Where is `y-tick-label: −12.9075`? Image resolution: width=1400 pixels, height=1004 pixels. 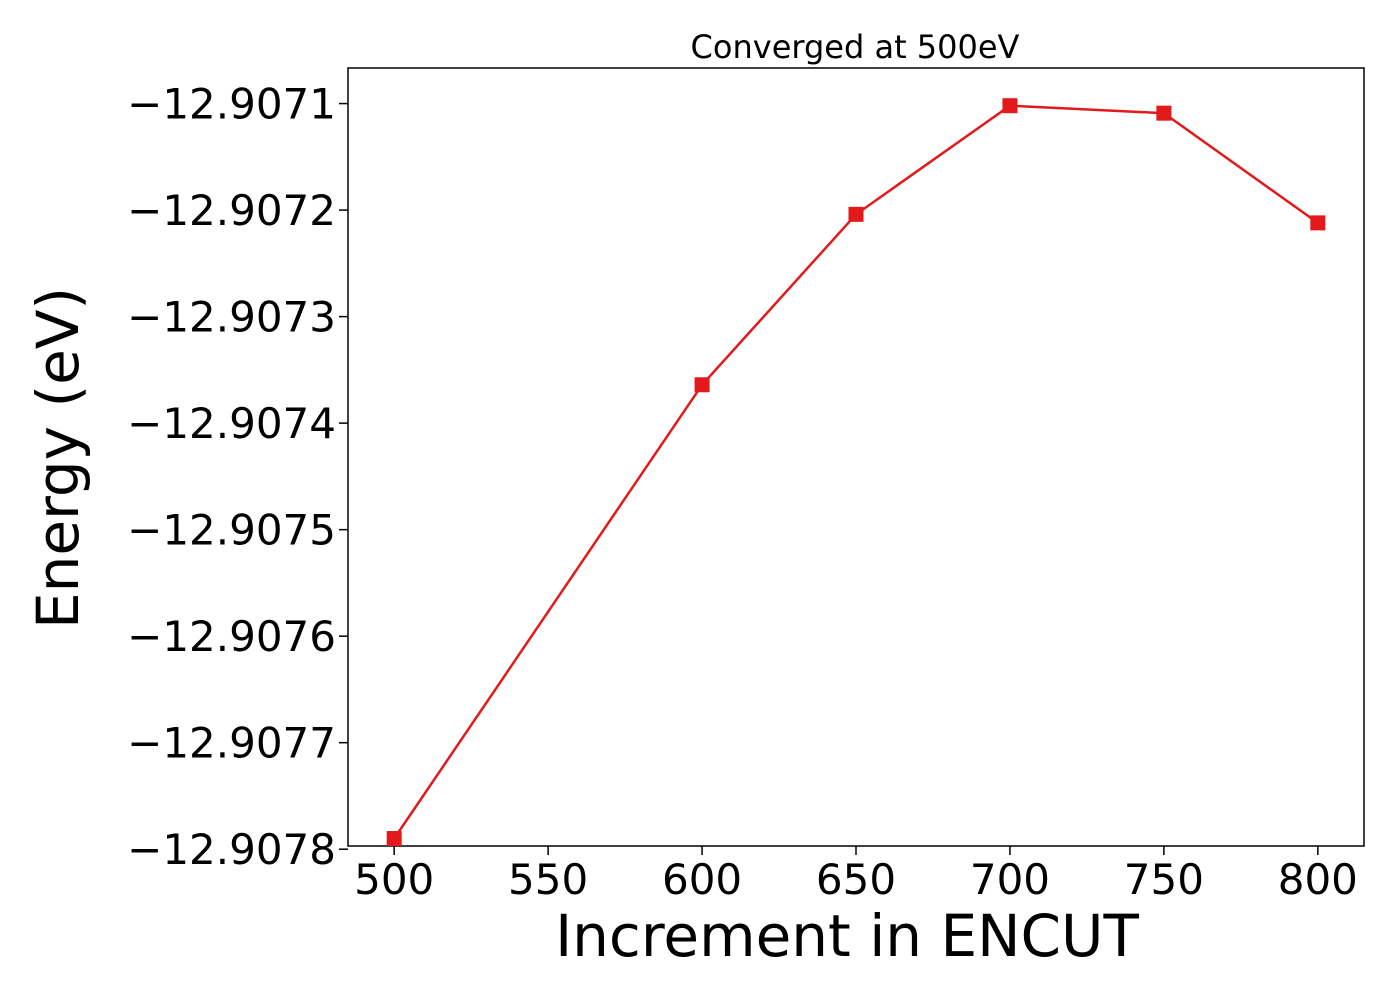
y-tick-label: −12.9075 is located at coordinates (231, 530).